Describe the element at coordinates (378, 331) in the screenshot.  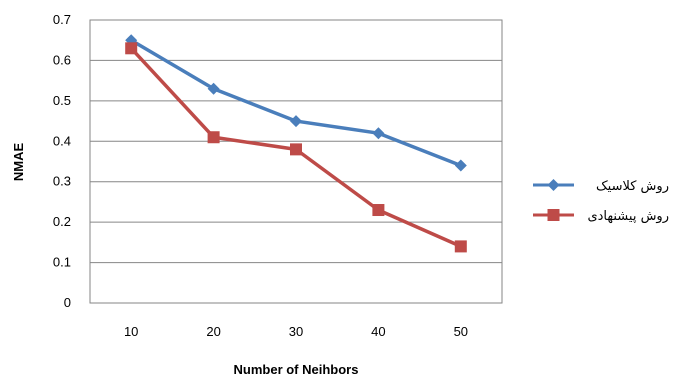
I see `x-tick-label: 40` at that location.